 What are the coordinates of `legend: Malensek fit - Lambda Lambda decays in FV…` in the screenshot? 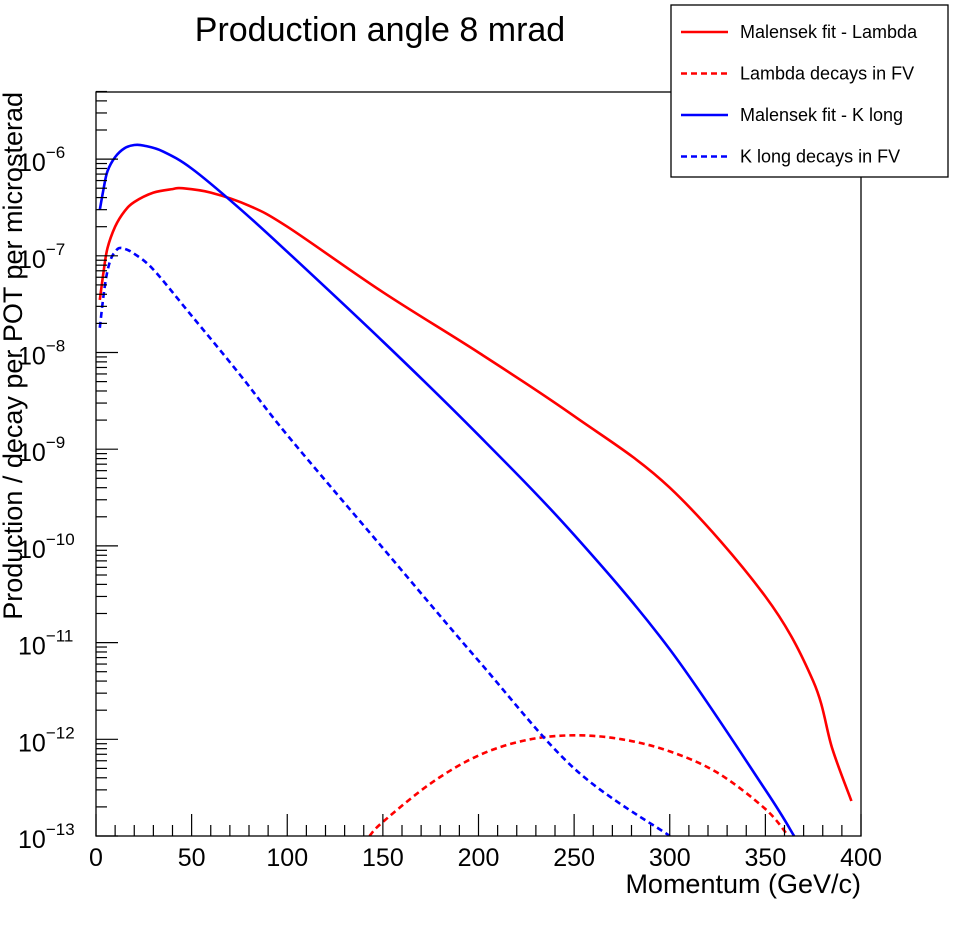 It's located at (809, 91).